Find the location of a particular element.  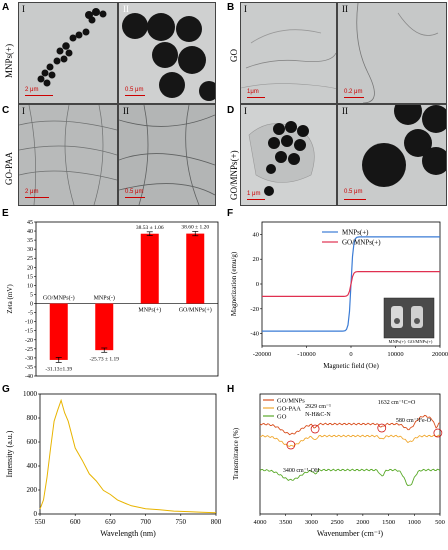

annotation-nh-cn: N-H&C-N is located at coordinates (318, 415).